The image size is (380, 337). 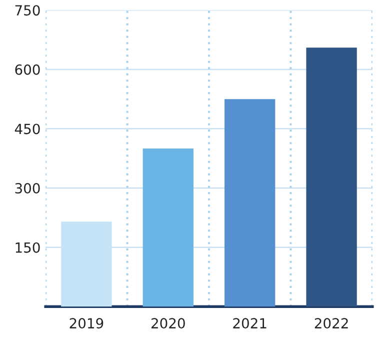 I want to click on y-tick-label: 600, so click(x=27, y=69).